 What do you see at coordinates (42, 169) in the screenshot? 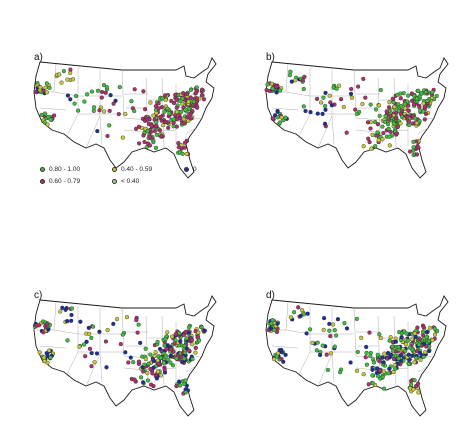
I see `legend-dot-green` at bounding box center [42, 169].